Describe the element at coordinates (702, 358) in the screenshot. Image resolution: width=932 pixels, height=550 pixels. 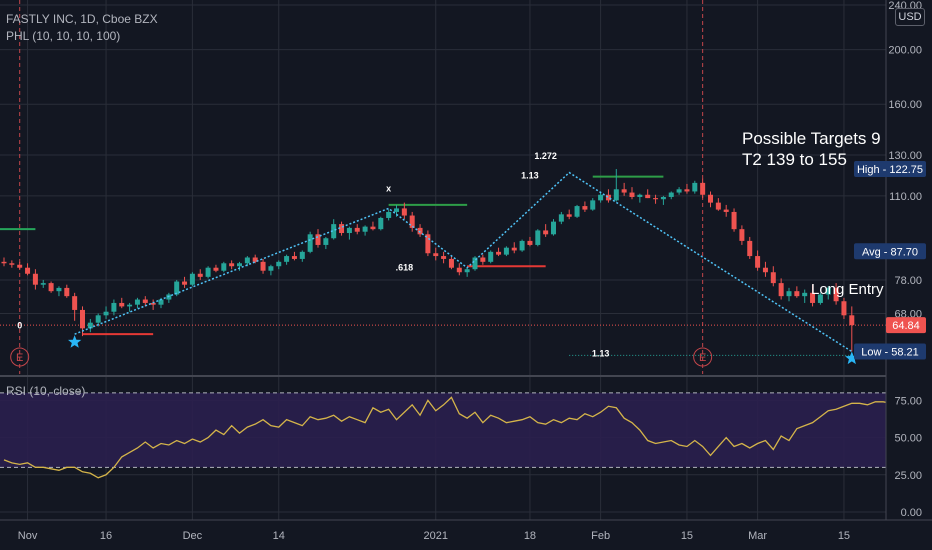
I see `earnings-marker-label: E` at that location.